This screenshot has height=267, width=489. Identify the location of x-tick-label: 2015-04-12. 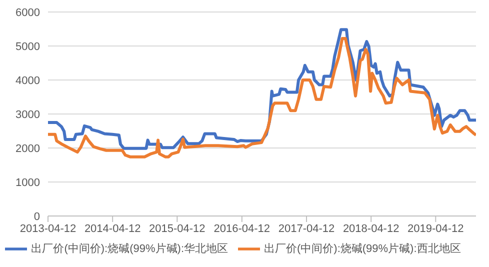
(177, 228).